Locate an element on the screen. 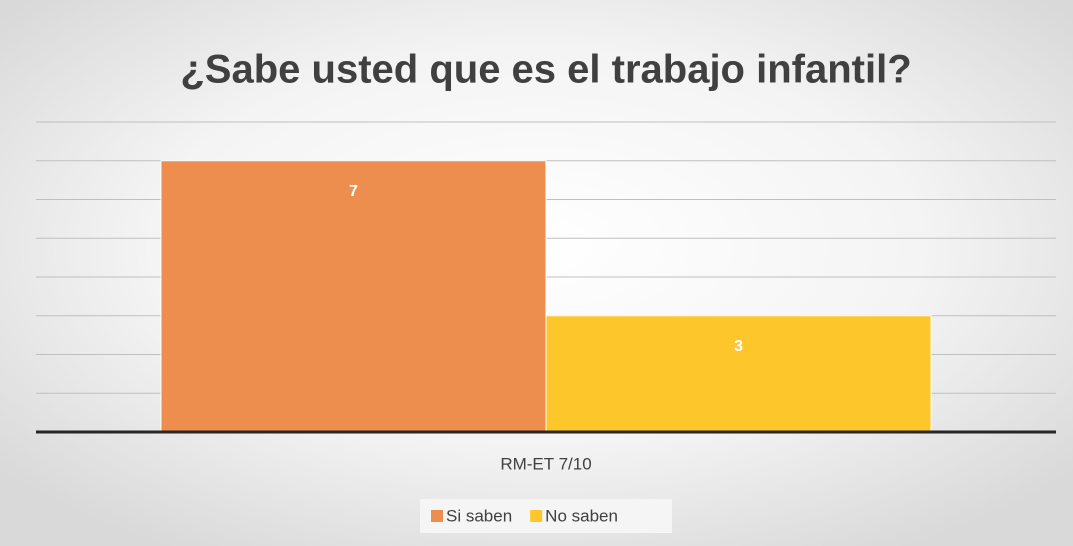 This screenshot has width=1073, height=546. legend-label: No saben is located at coordinates (581, 515).